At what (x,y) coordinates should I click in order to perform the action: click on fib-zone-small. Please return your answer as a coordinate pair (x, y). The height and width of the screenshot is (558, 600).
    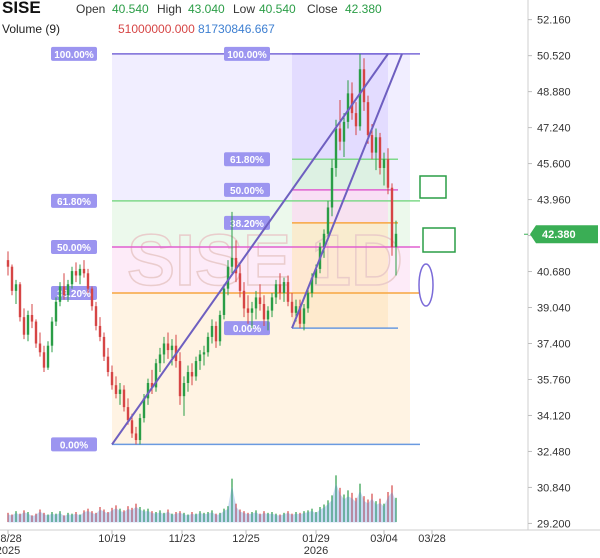
    Looking at the image, I should click on (340, 174).